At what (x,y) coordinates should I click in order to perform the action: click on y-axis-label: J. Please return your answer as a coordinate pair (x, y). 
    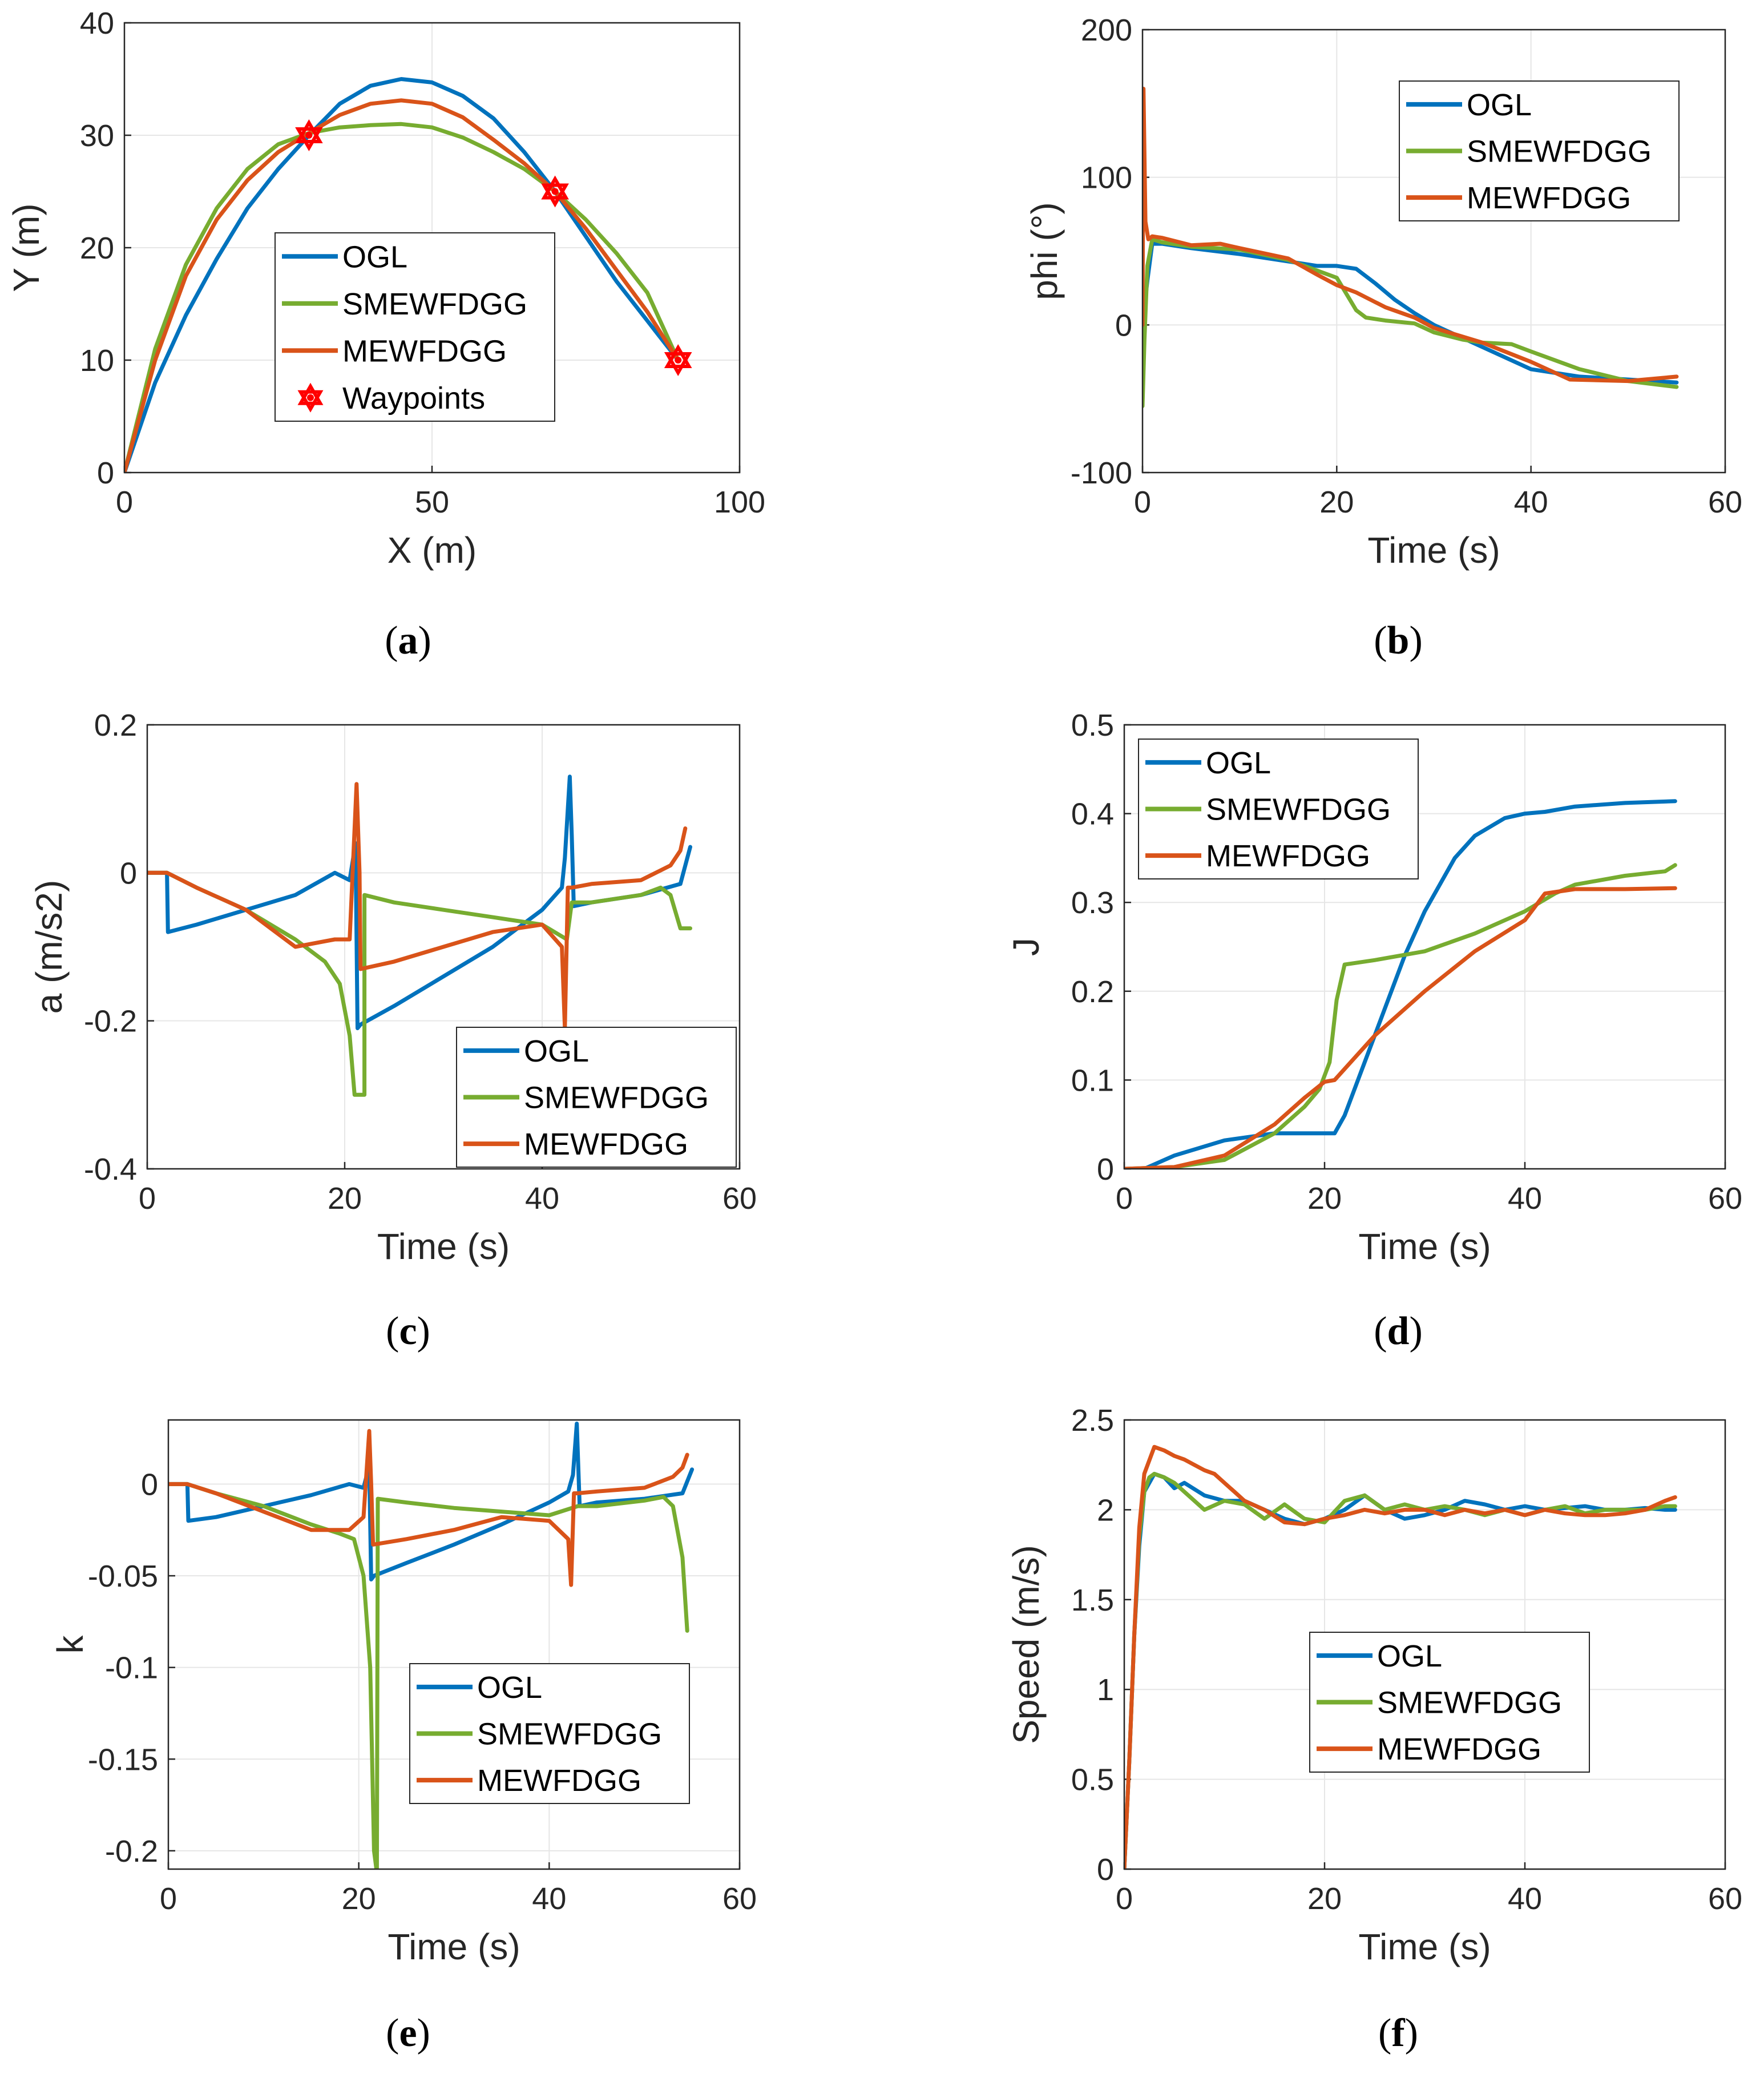
    Looking at the image, I should click on (1026, 947).